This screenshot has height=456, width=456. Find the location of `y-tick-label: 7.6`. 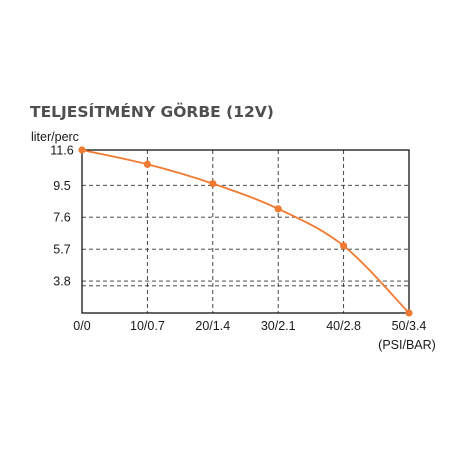

y-tick-label: 7.6 is located at coordinates (61, 218).